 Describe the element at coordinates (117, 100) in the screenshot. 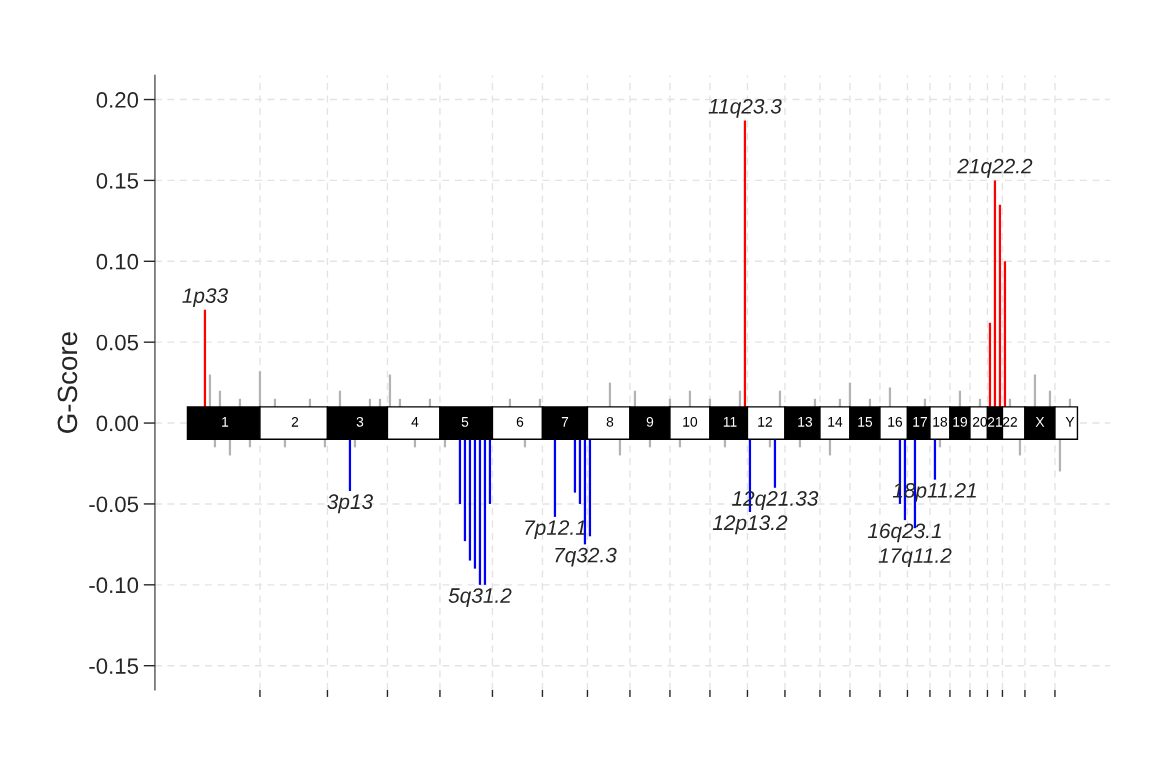

I see `y-tick-label: 0.20` at that location.